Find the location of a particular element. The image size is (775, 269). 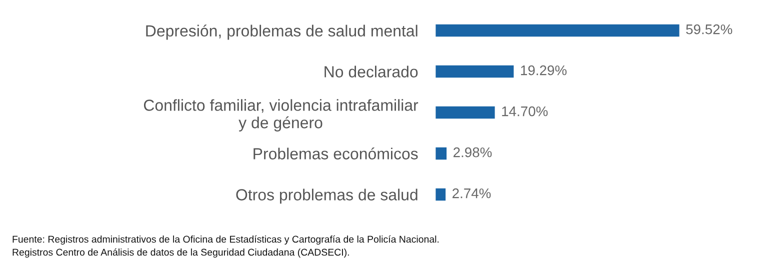

y-tick-label: Depresión, problemas de salud mental is located at coordinates (282, 32).